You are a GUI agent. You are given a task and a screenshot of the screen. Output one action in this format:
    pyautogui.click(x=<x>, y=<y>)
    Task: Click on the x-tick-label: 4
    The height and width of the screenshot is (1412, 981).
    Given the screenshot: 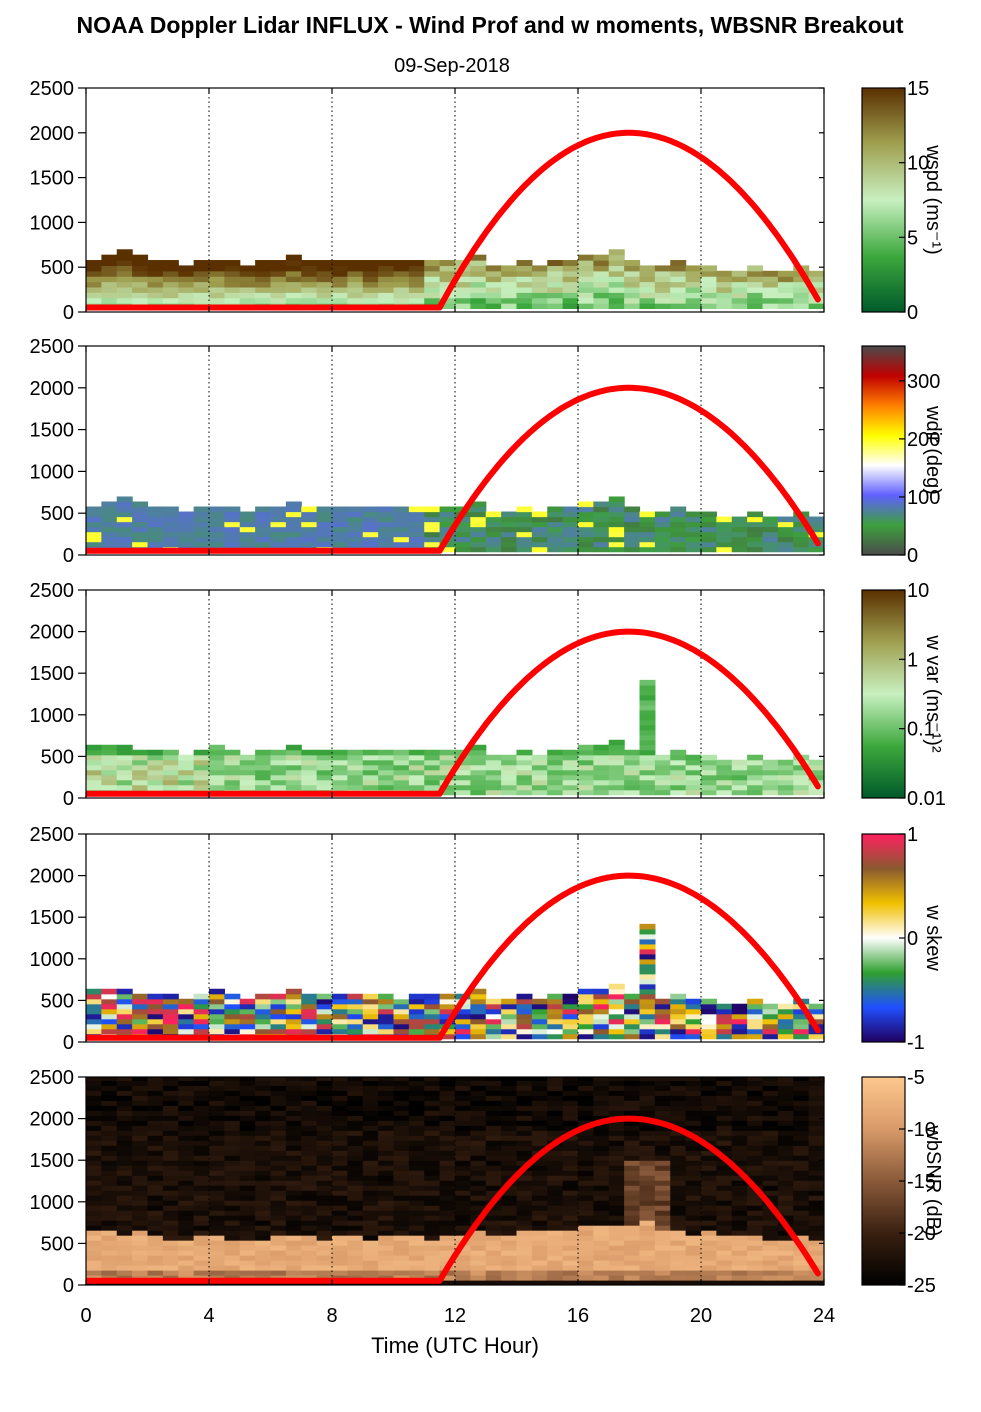 What is the action you would take?
    pyautogui.click(x=208, y=1316)
    